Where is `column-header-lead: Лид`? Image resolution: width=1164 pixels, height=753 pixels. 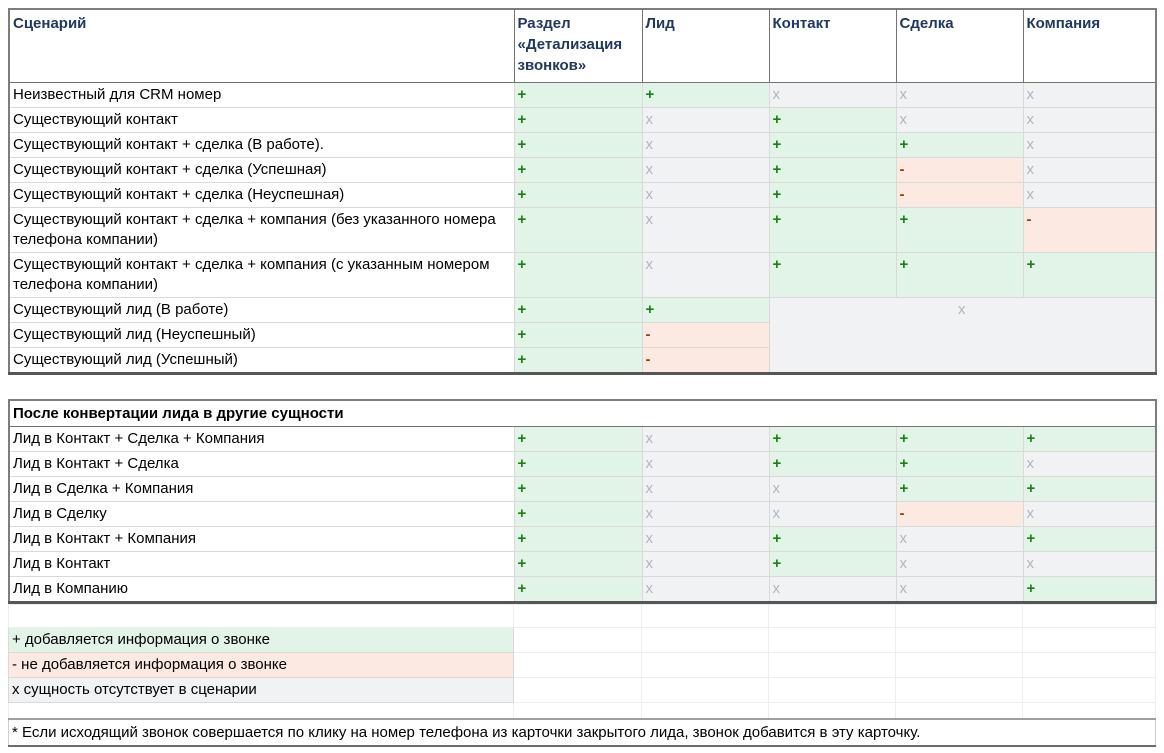 column-header-lead: Лид is located at coordinates (705, 45).